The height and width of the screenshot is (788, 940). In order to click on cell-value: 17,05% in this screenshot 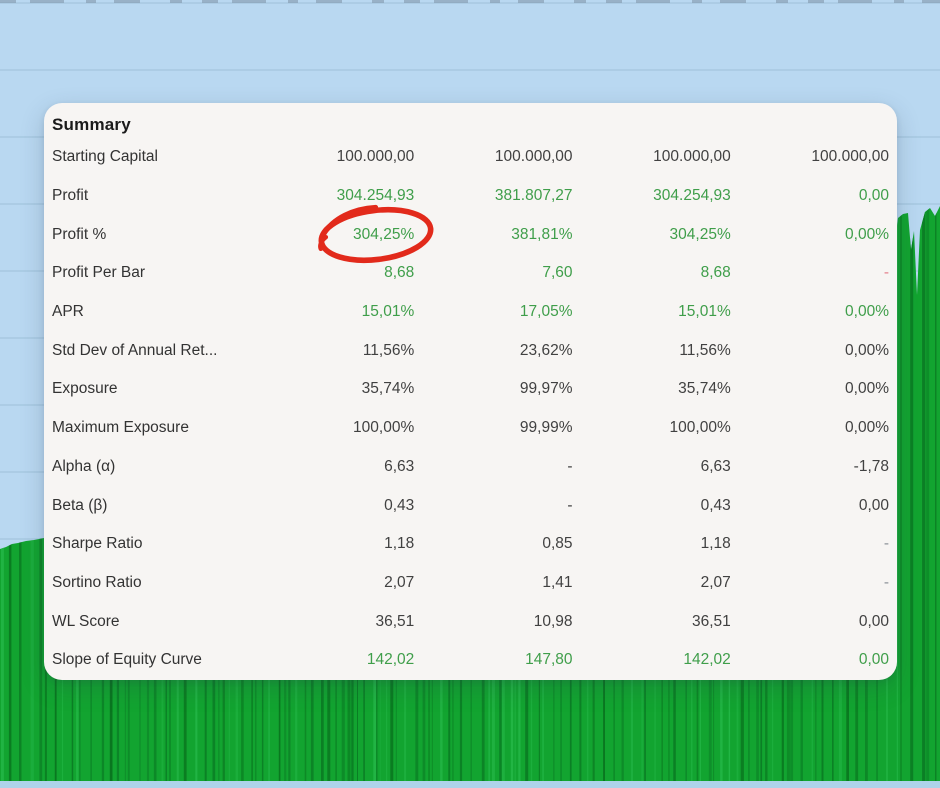, I will do `click(546, 312)`.